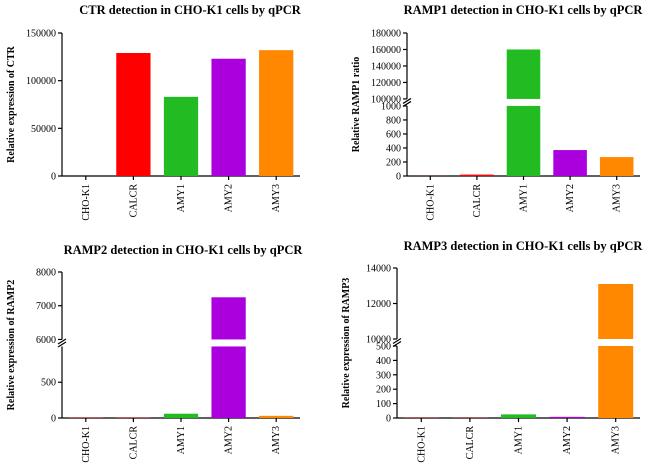 This screenshot has height=465, width=659. Describe the element at coordinates (11, 104) in the screenshot. I see `y-axis-label: Relative expression of CTR` at that location.